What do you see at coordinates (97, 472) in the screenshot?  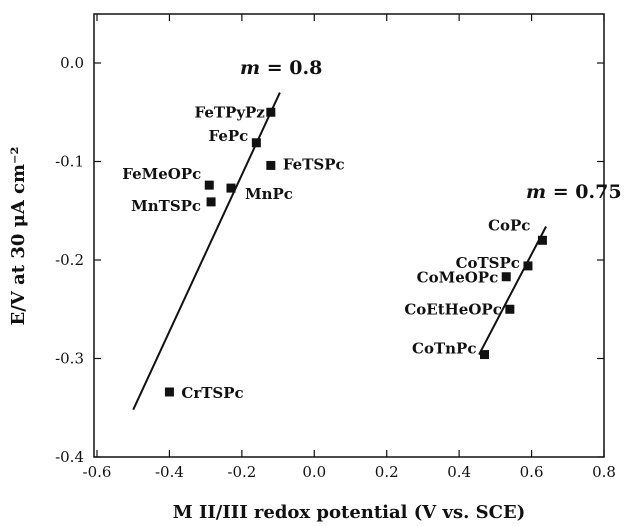 I see `x-tick-label: -0.6` at bounding box center [97, 472].